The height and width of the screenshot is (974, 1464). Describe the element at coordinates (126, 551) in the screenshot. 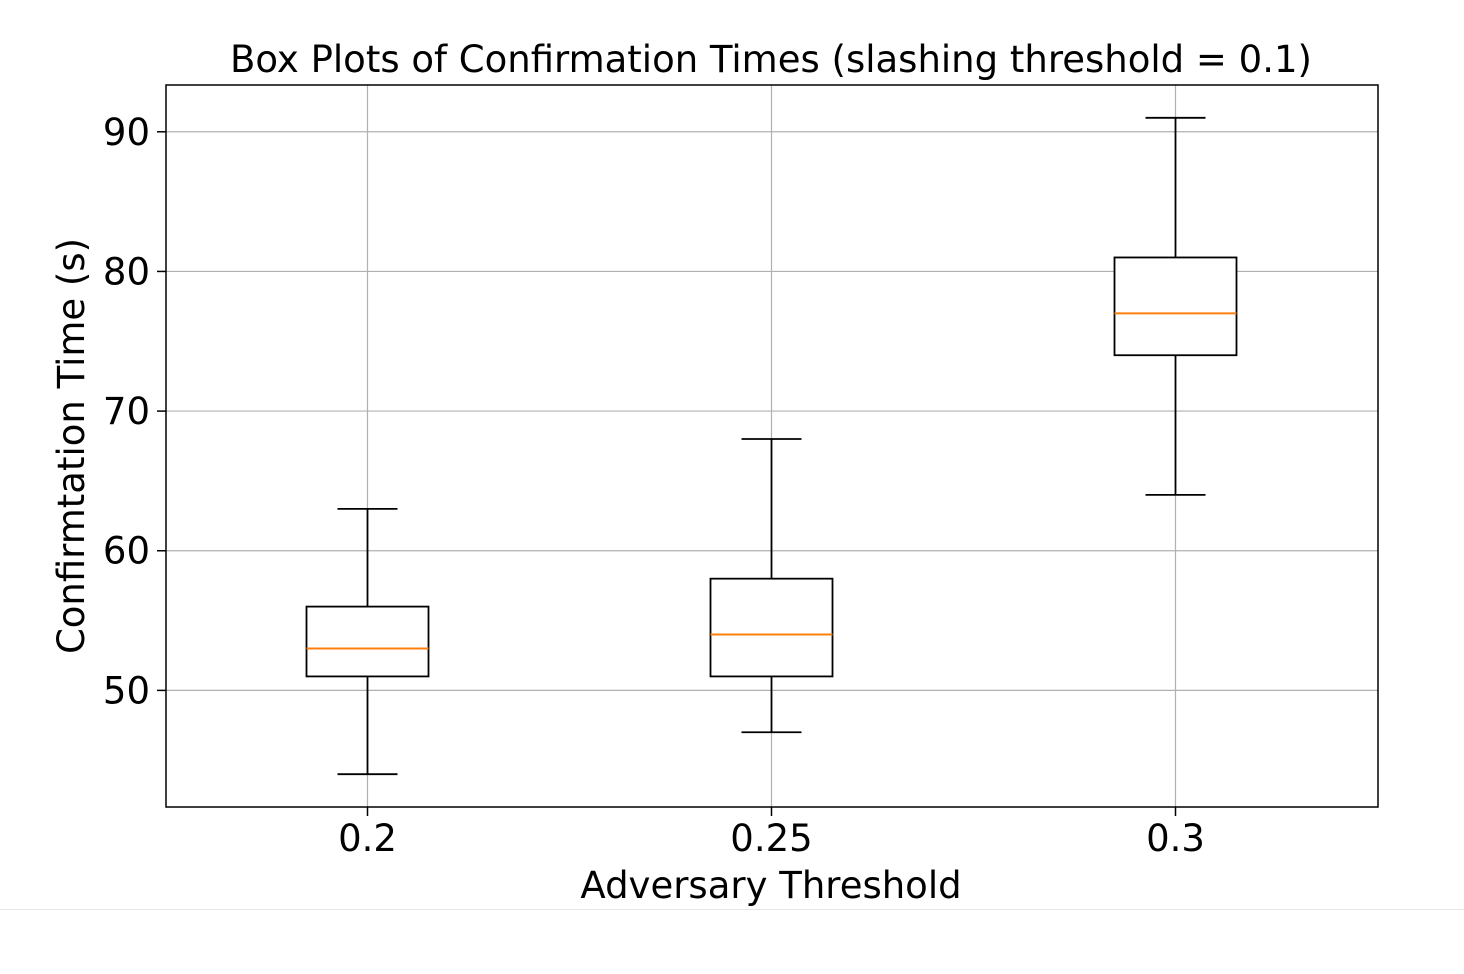

I see `y-tick-label: 60` at that location.